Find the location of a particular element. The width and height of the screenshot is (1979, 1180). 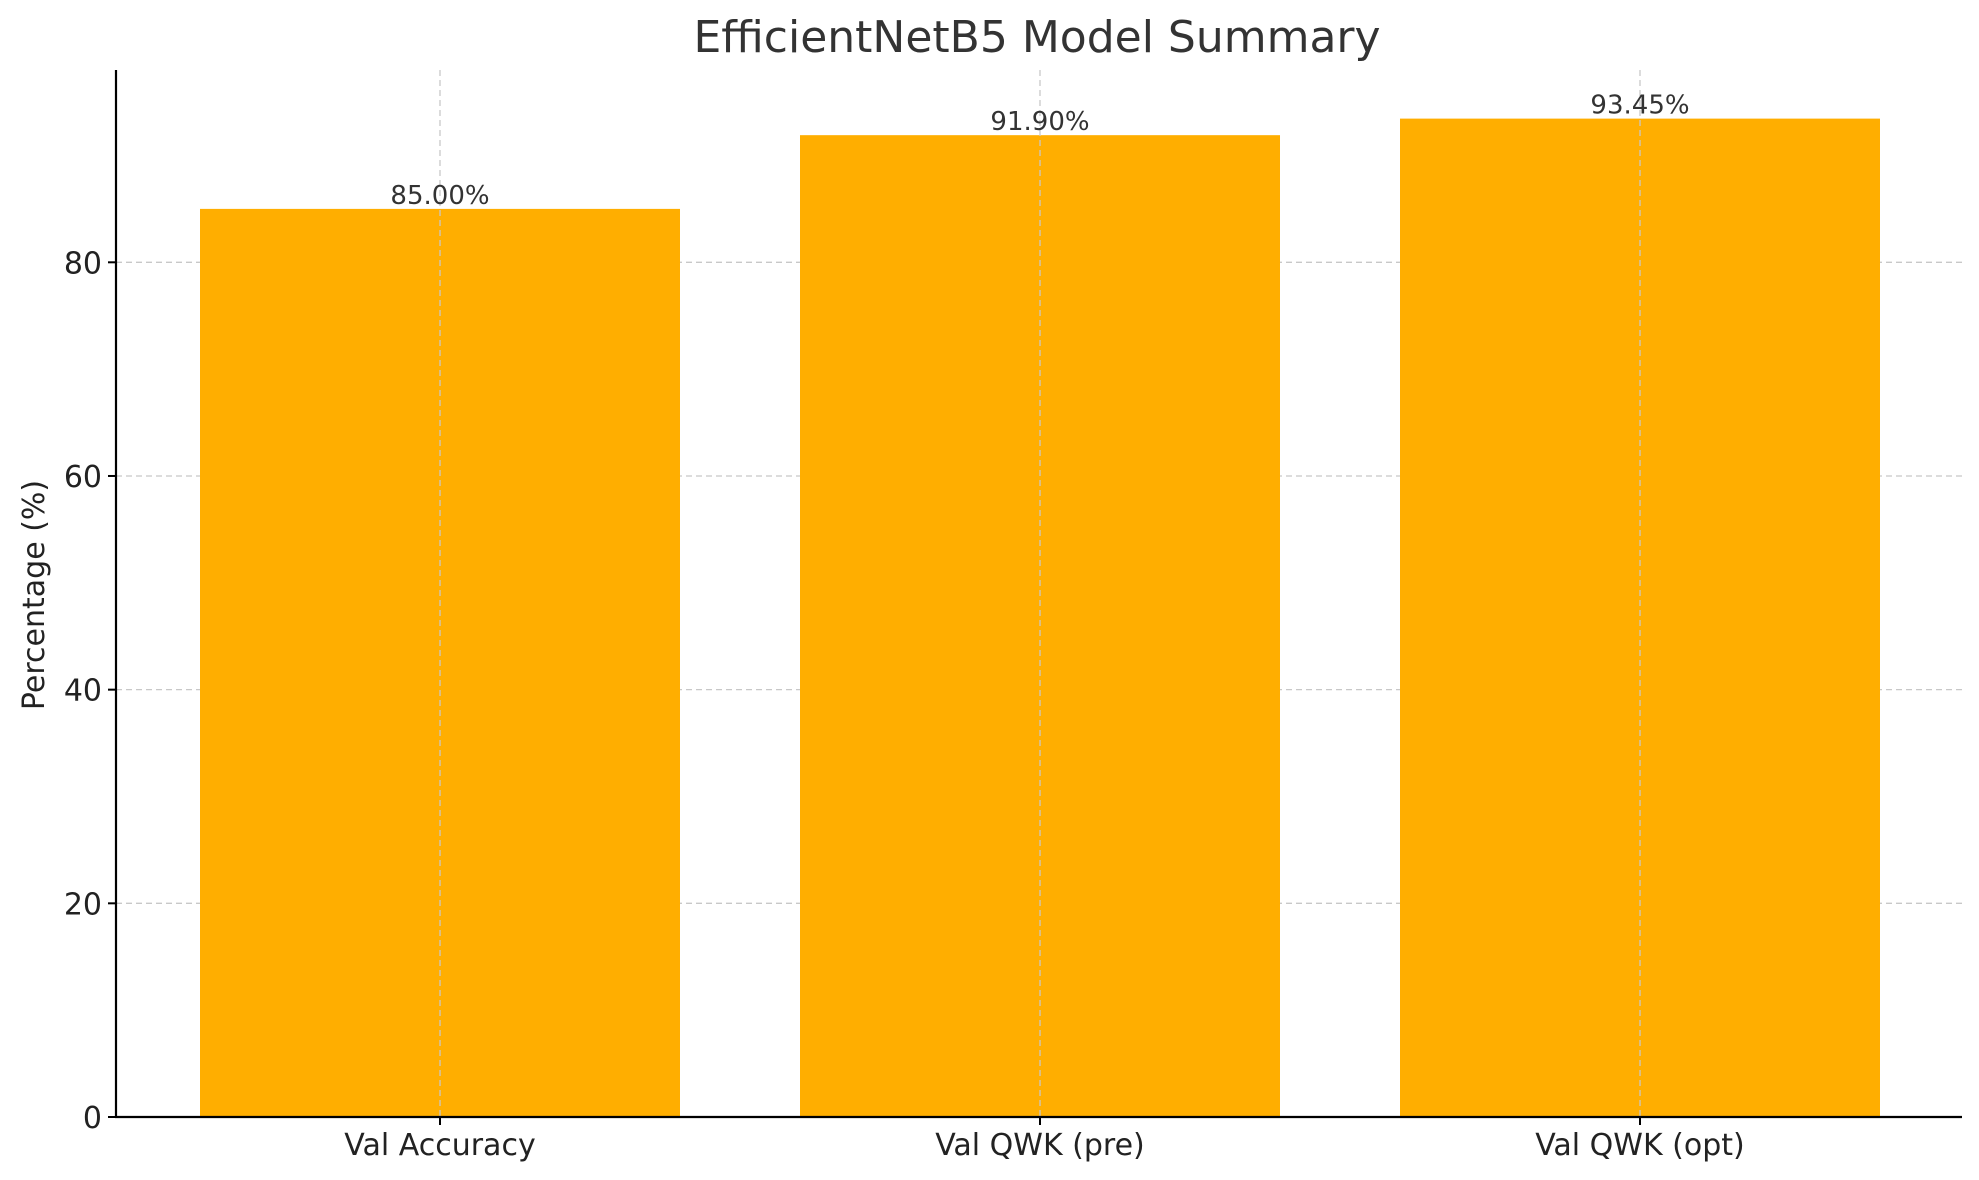

x-tick-label: Val QWK (opt) is located at coordinates (1640, 1145).